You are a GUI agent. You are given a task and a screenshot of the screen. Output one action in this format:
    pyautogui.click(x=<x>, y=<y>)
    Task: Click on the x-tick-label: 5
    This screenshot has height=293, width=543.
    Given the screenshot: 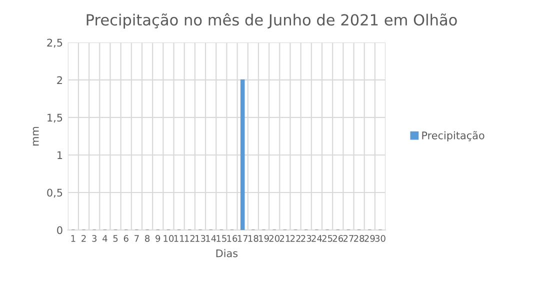 What is the action you would take?
    pyautogui.click(x=115, y=238)
    